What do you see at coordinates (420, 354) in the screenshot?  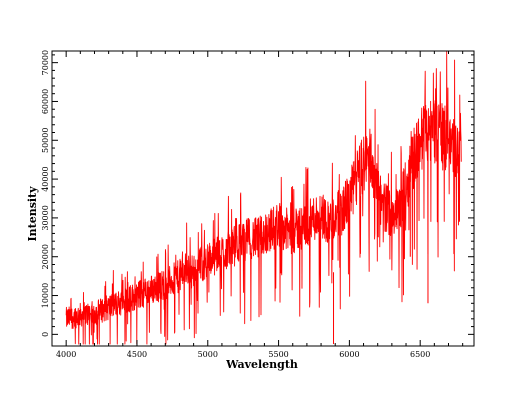 I see `x-tick-label: 6500` at bounding box center [420, 354].